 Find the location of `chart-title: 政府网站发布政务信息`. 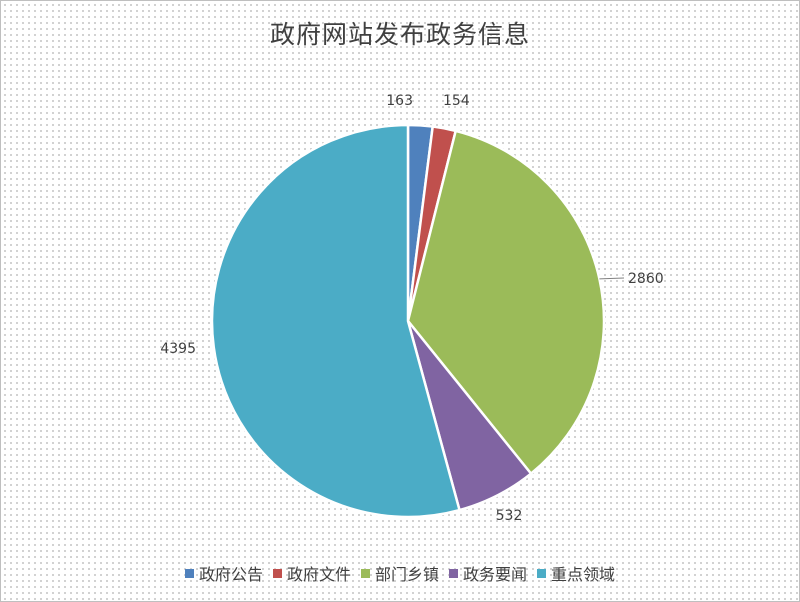

chart-title: 政府网站发布政务信息 is located at coordinates (399, 34).